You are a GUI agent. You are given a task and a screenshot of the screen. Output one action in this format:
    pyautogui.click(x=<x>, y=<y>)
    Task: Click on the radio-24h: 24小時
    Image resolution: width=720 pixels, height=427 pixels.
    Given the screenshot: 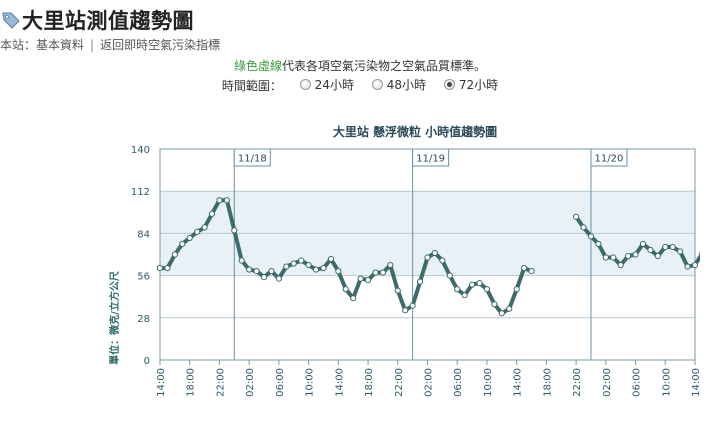 What is the action you would take?
    pyautogui.click(x=327, y=84)
    